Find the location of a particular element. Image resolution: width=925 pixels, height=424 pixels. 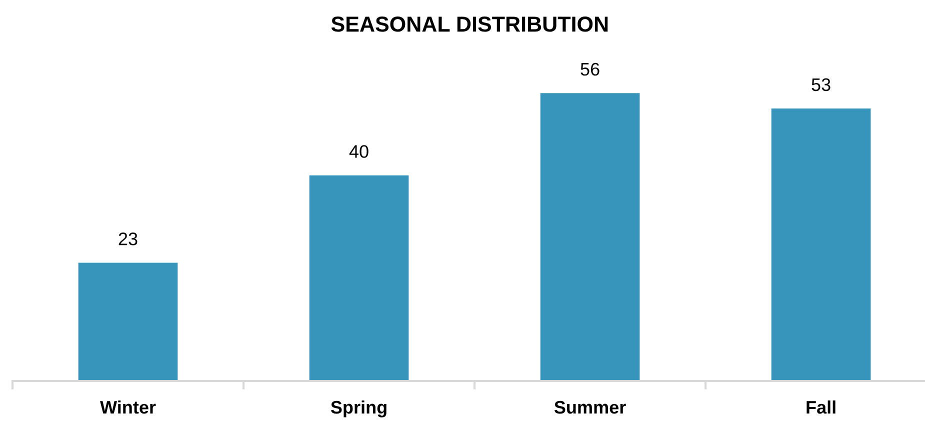

data-label: 53 is located at coordinates (821, 85).